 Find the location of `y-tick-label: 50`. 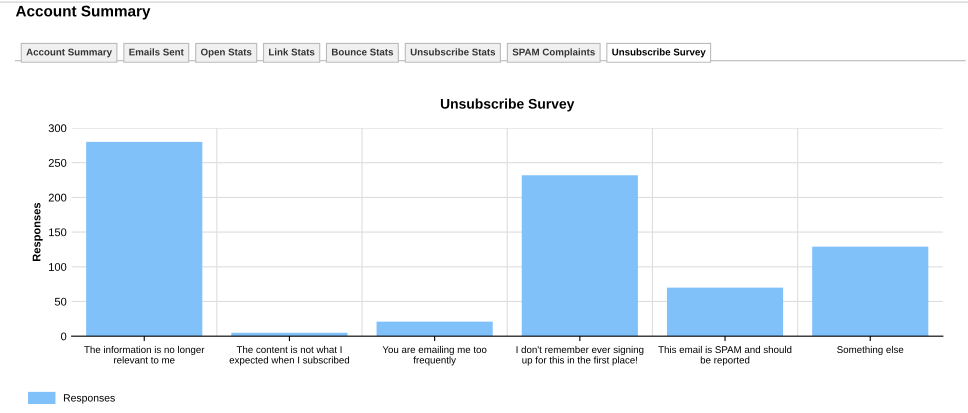

y-tick-label: 50 is located at coordinates (60, 302).